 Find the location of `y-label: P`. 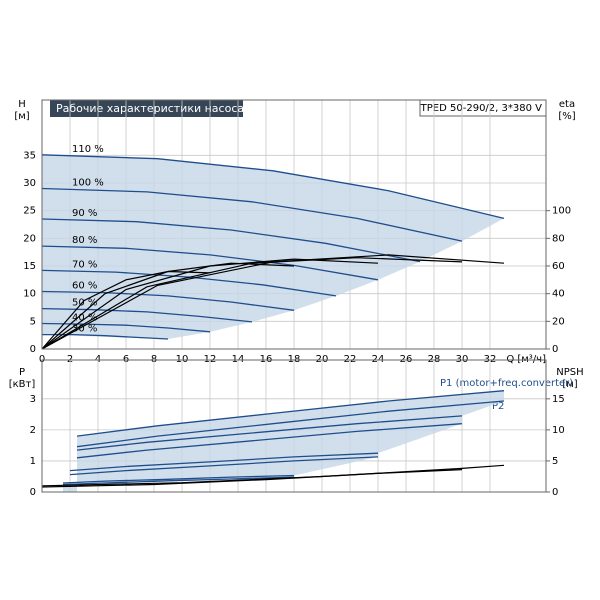

y-label: P is located at coordinates (22, 372).